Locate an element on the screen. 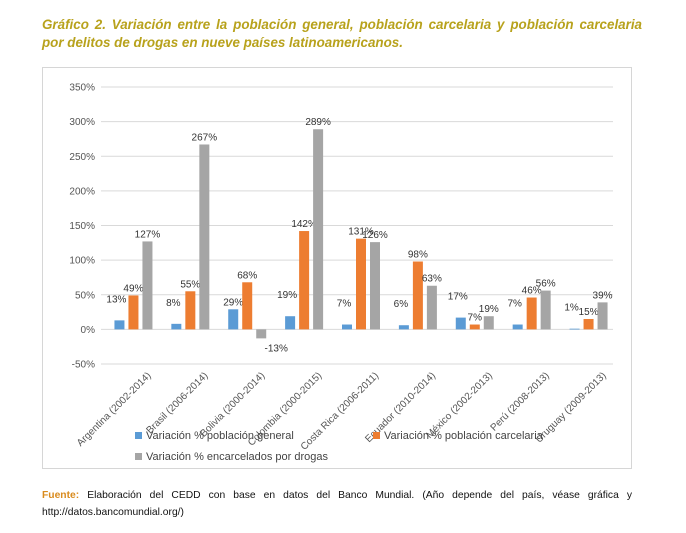 The width and height of the screenshot is (686, 533). y-tick-label: 350% is located at coordinates (82, 88).